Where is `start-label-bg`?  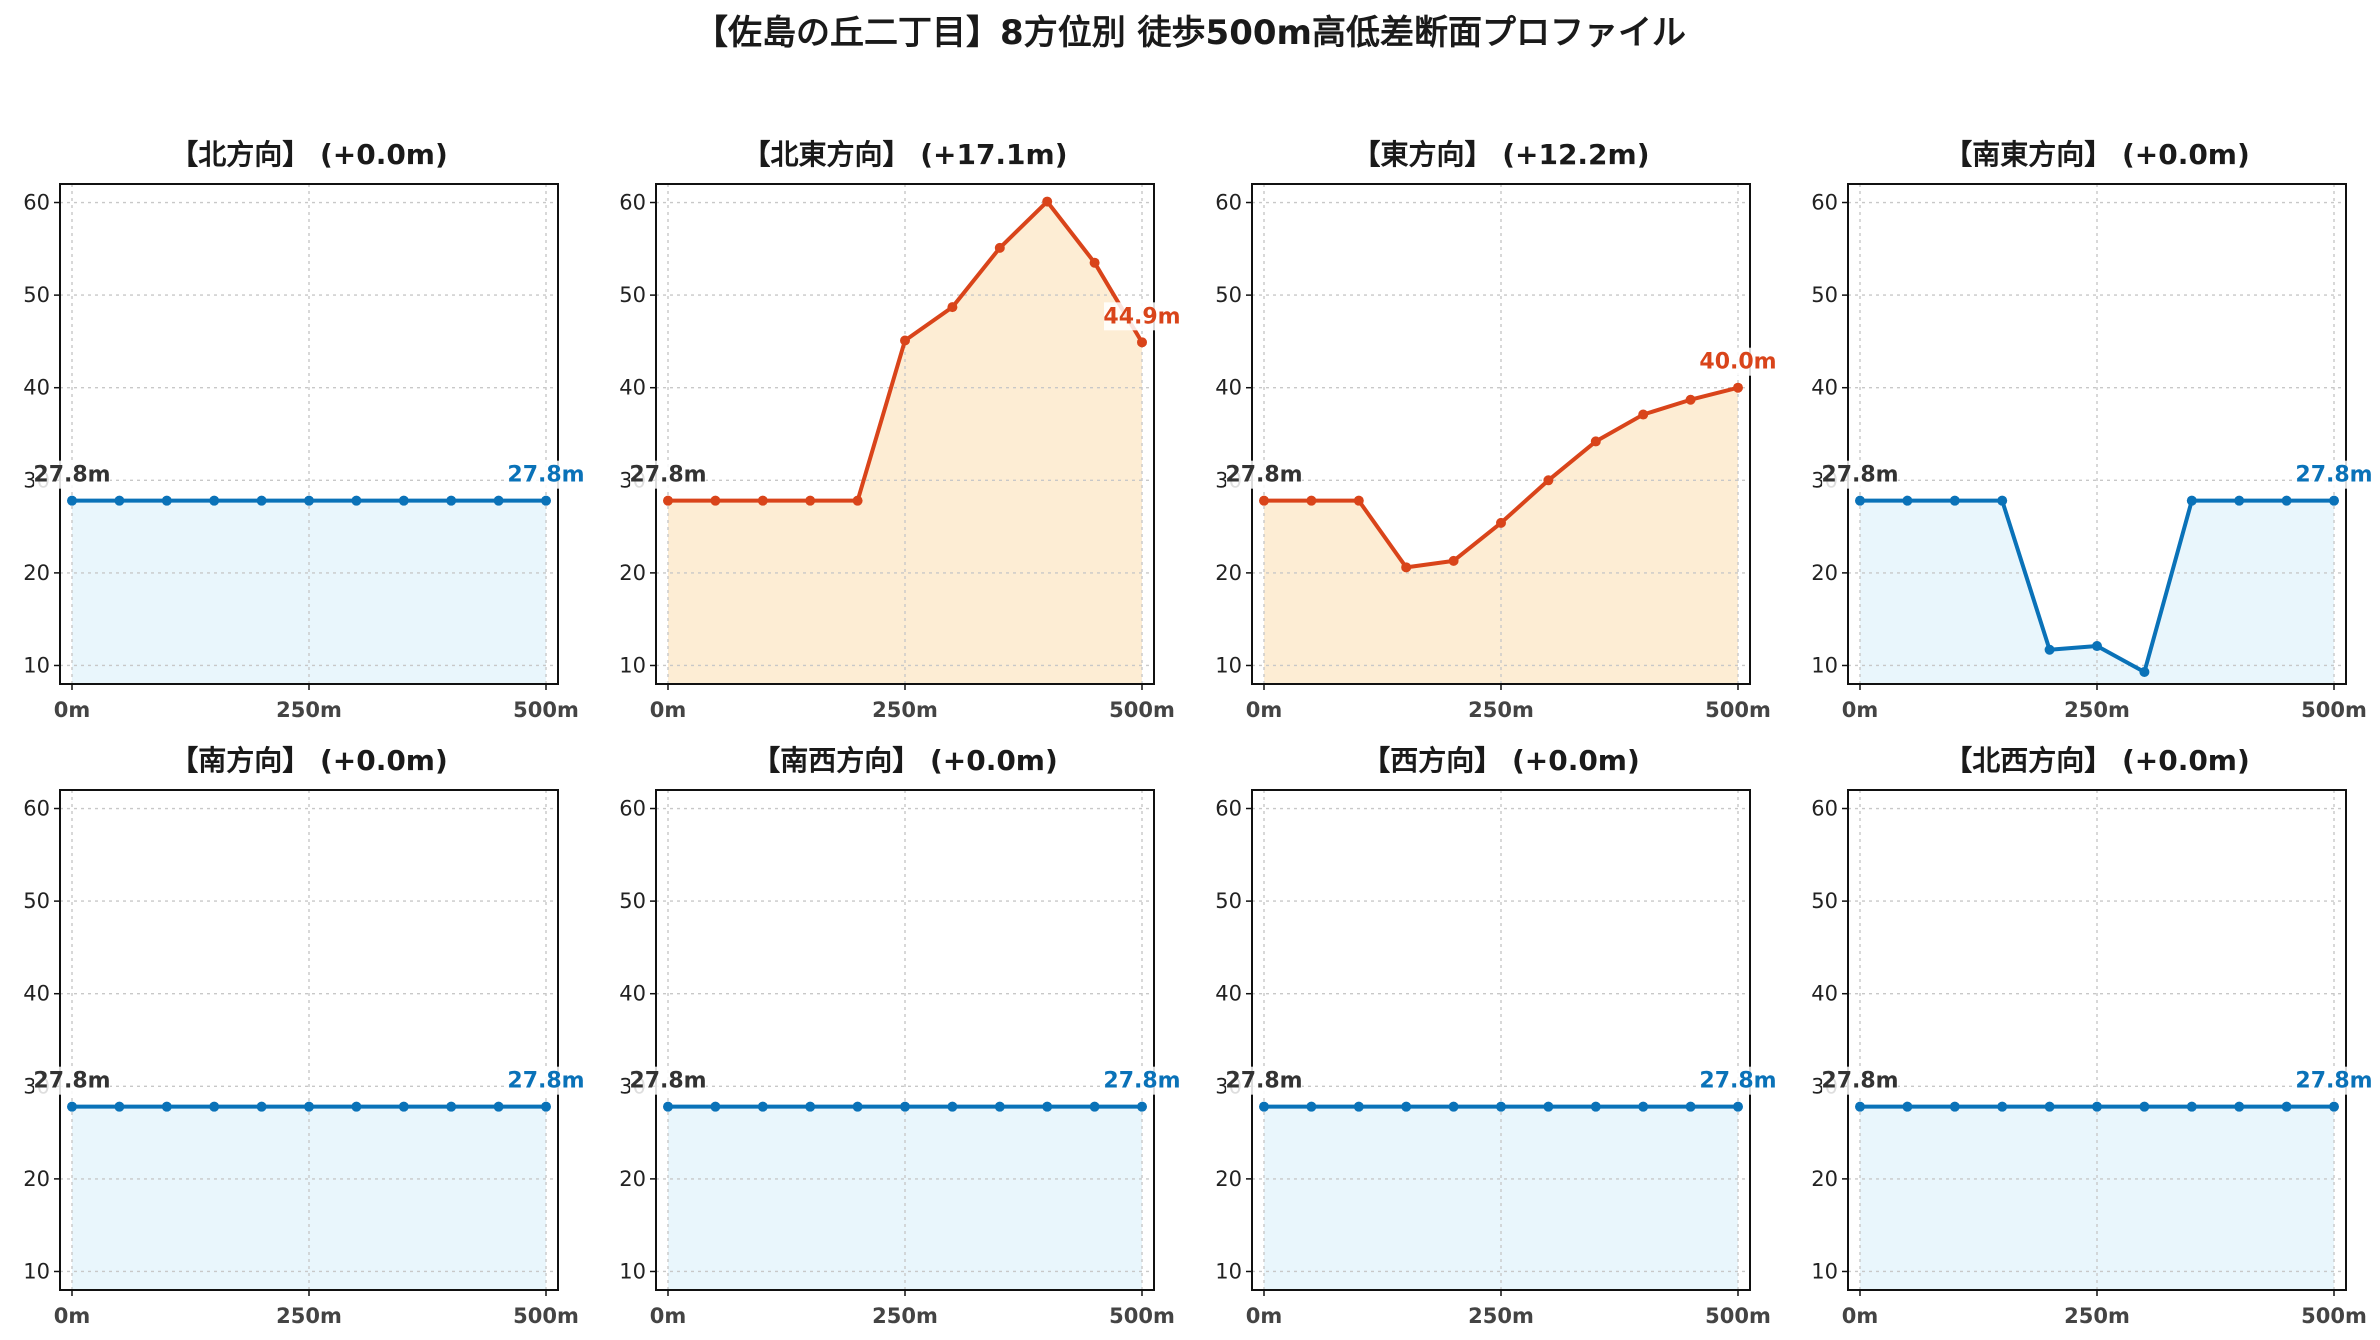 start-label-bg is located at coordinates (1860, 1080).